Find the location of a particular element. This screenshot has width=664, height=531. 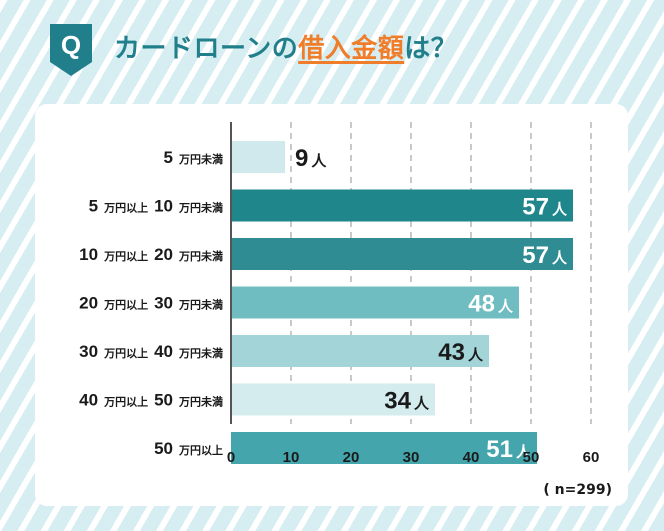

question-badge: Q is located at coordinates (71, 50).